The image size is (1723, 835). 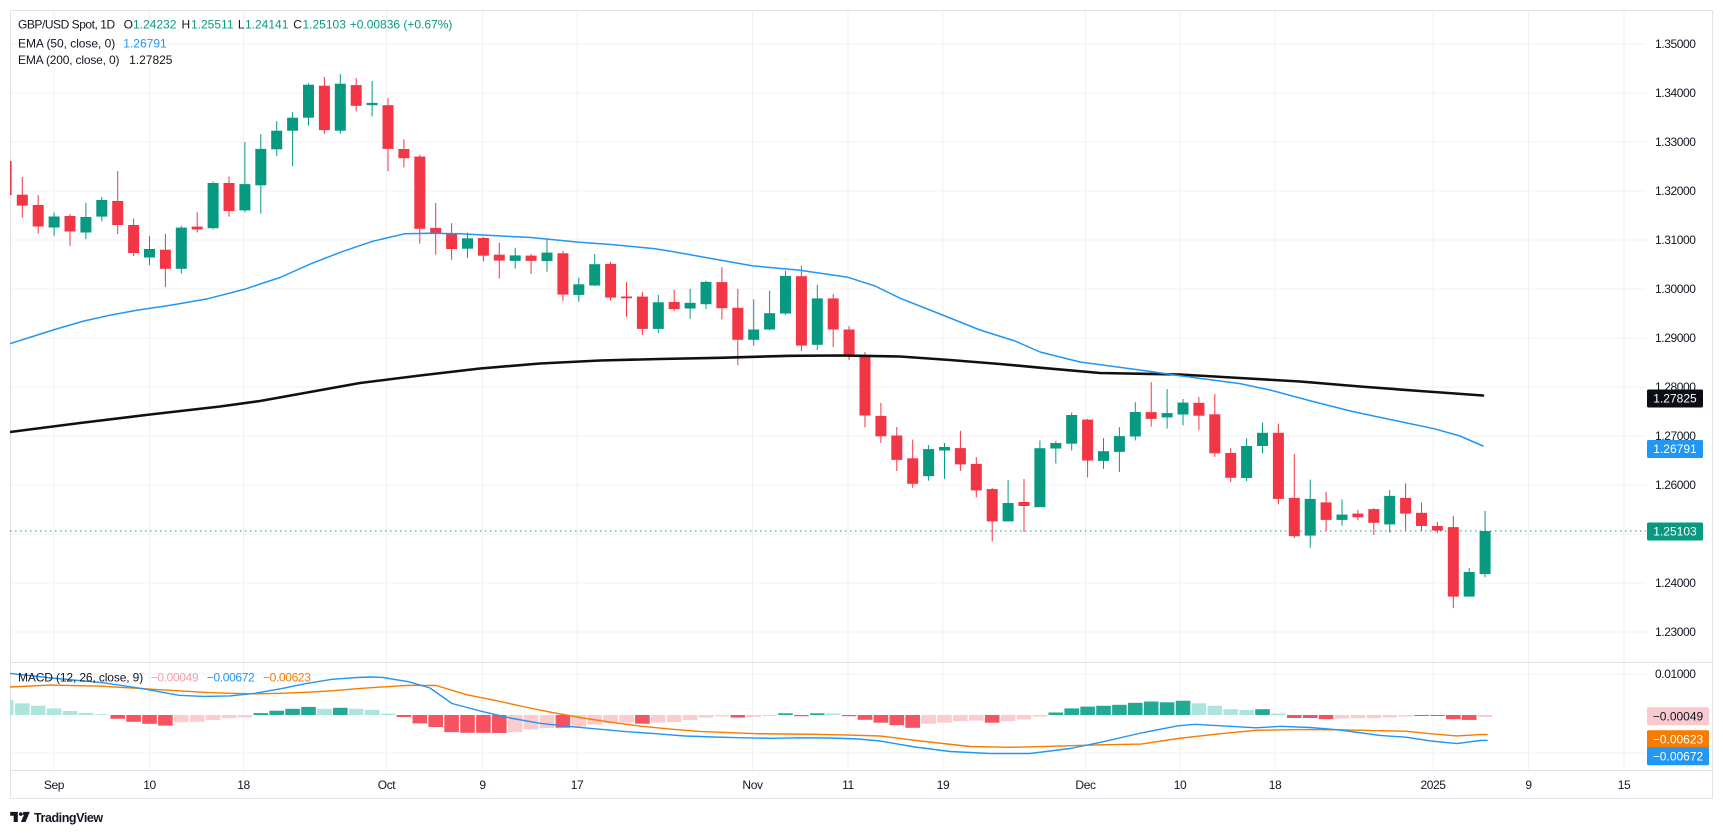 I want to click on svg-text: +0.00836 (+0.67%), so click(x=401, y=24).